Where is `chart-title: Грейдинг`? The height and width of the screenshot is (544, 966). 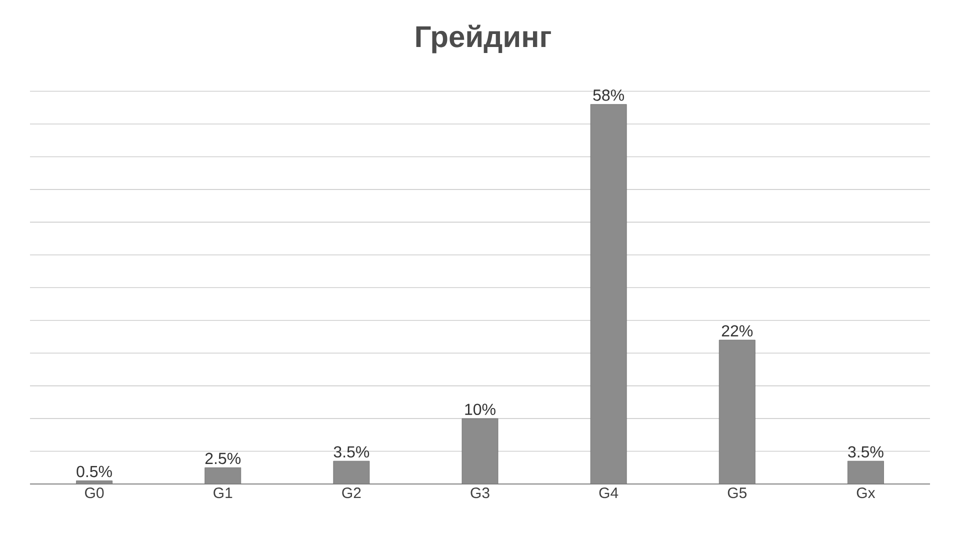
chart-title: Грейдинг is located at coordinates (483, 39).